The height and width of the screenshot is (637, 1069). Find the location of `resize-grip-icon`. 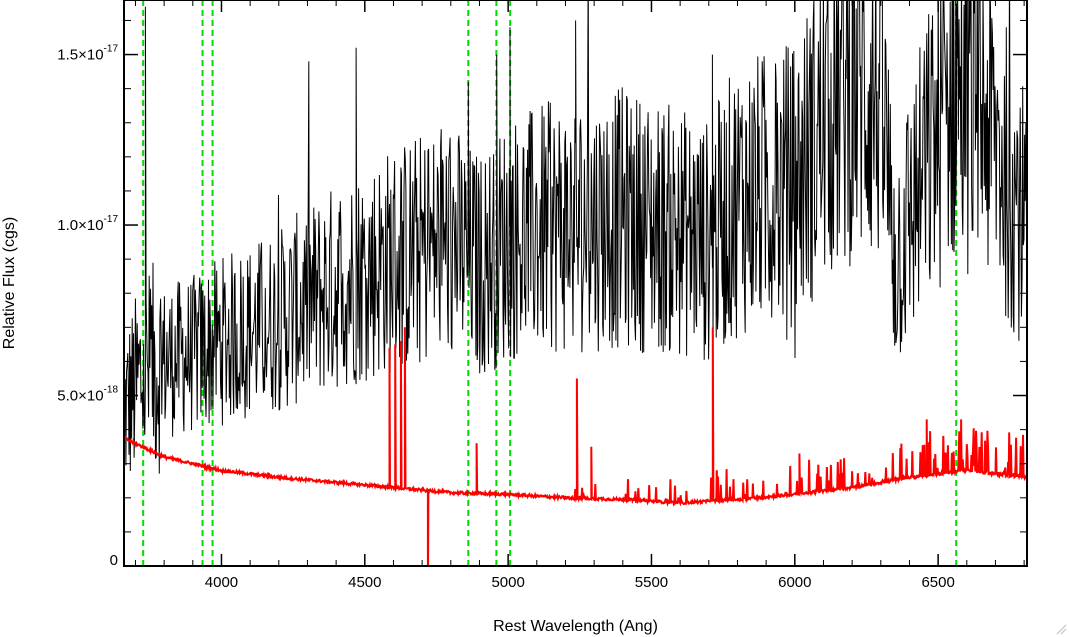

resize-grip-icon is located at coordinates (1061, 629).